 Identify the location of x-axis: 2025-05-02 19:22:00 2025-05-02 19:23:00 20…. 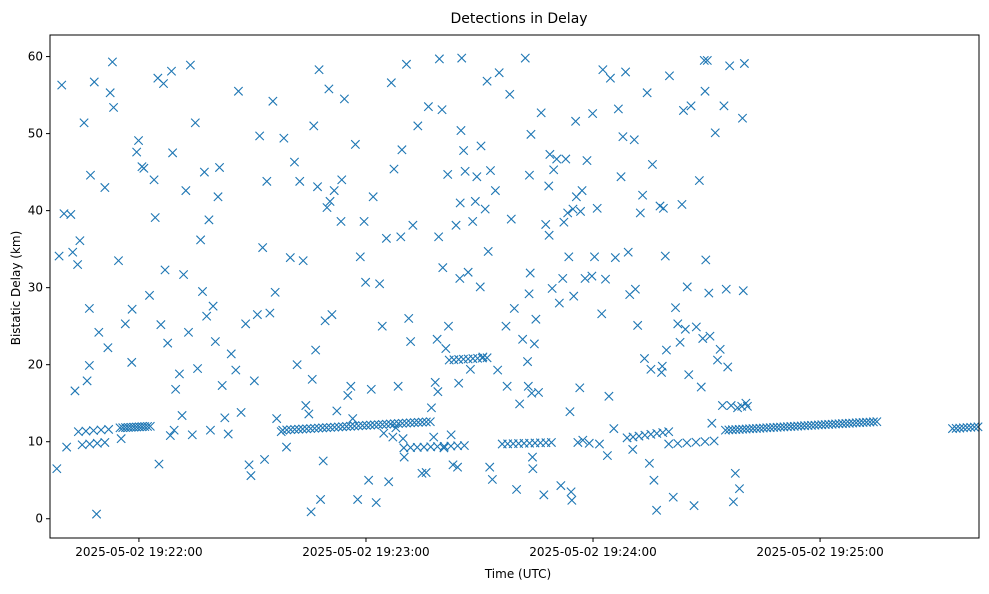
(479, 548).